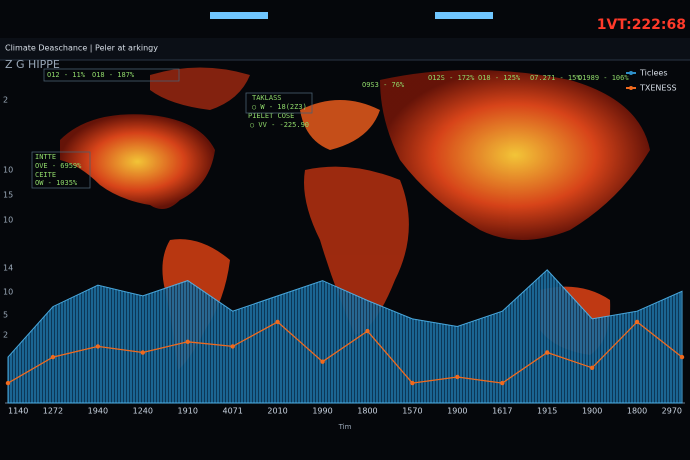  Describe the element at coordinates (188, 411) in the screenshot. I see `x-tick-label: 1910` at that location.